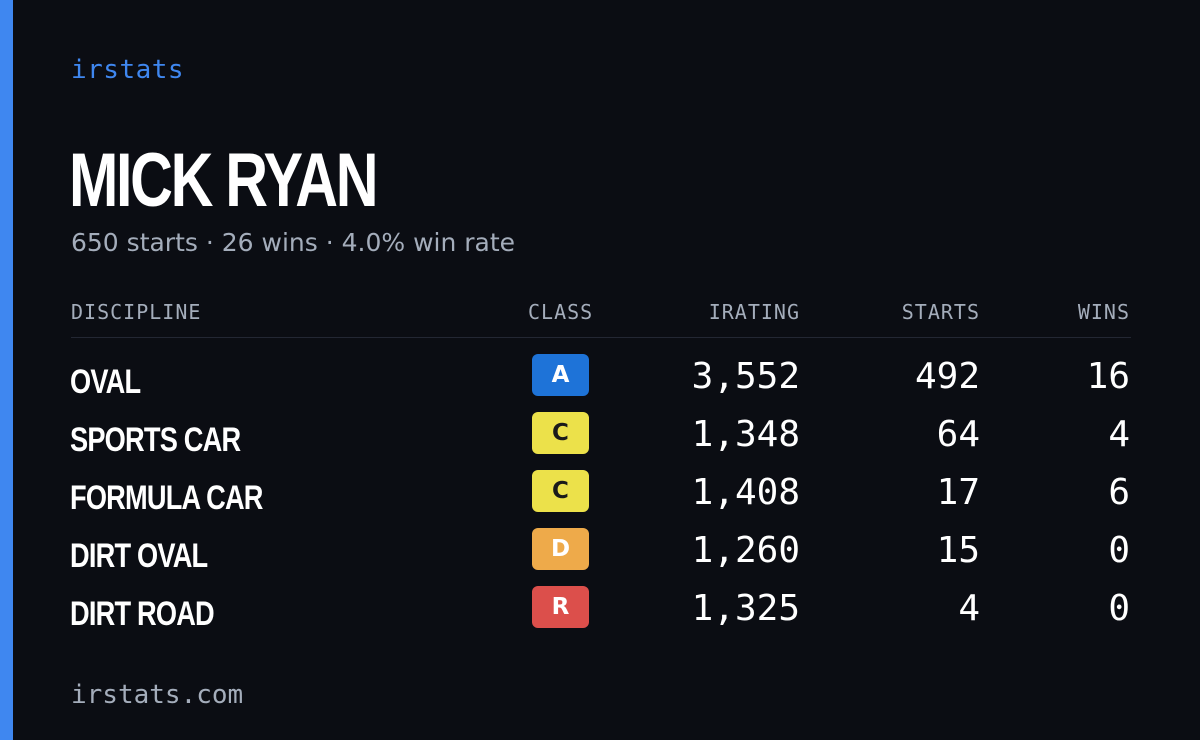  Describe the element at coordinates (969, 608) in the screenshot. I see `starts-value: 4` at that location.